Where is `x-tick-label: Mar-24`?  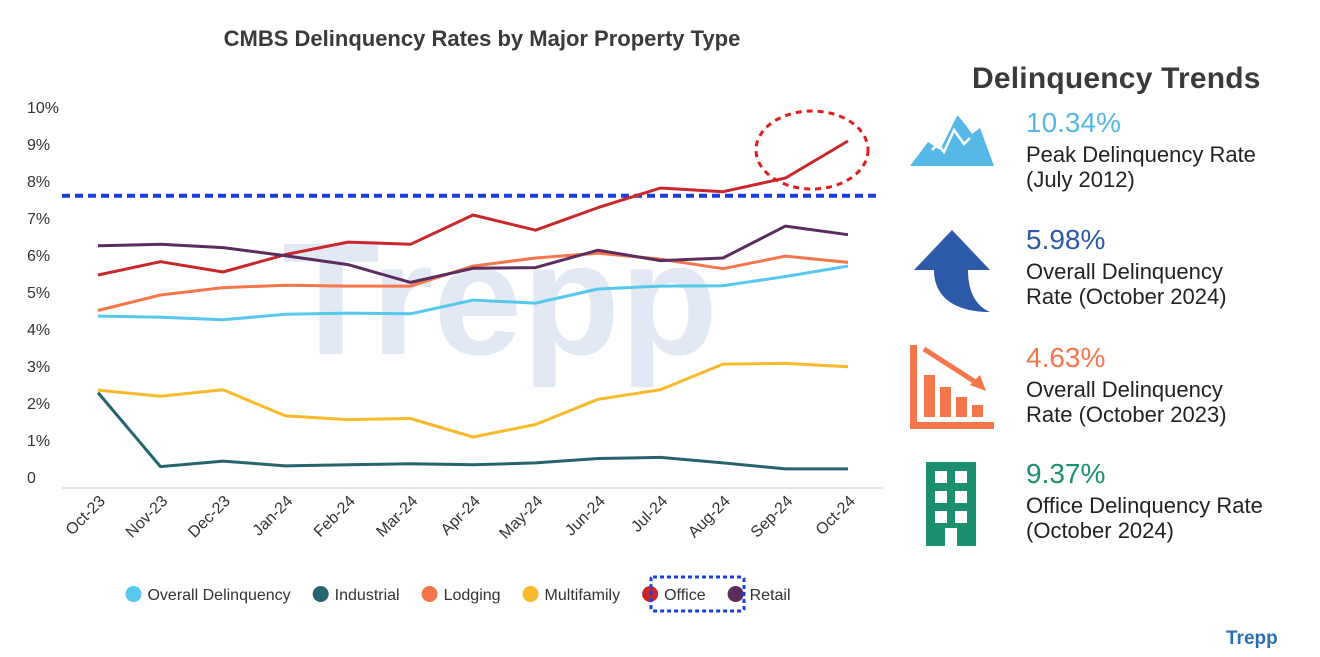
x-tick-label: Mar-24 is located at coordinates (397, 517).